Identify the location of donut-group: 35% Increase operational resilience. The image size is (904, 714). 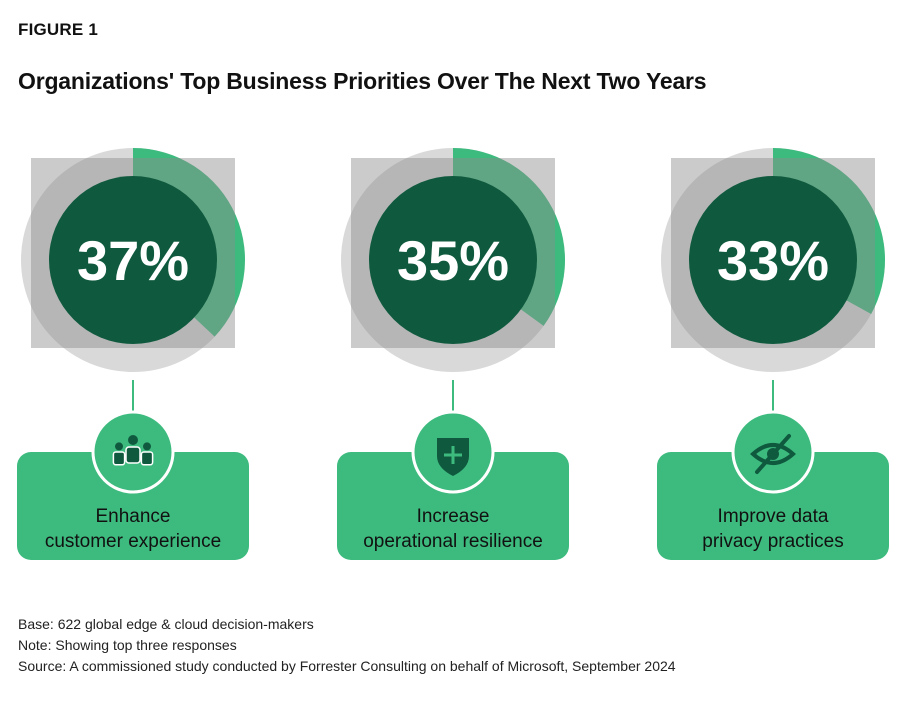
(453, 354).